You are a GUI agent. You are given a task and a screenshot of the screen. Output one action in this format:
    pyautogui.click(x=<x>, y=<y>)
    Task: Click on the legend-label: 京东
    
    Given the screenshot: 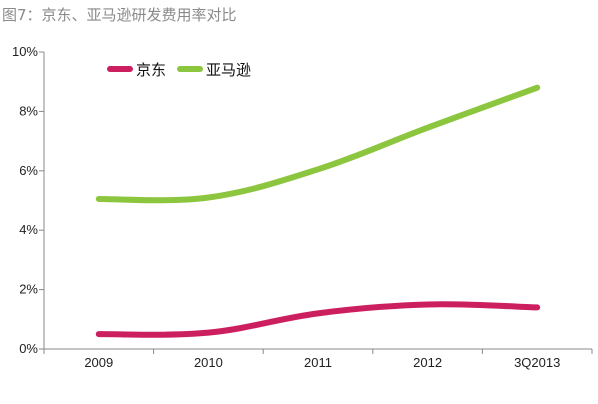 What is the action you would take?
    pyautogui.click(x=151, y=70)
    